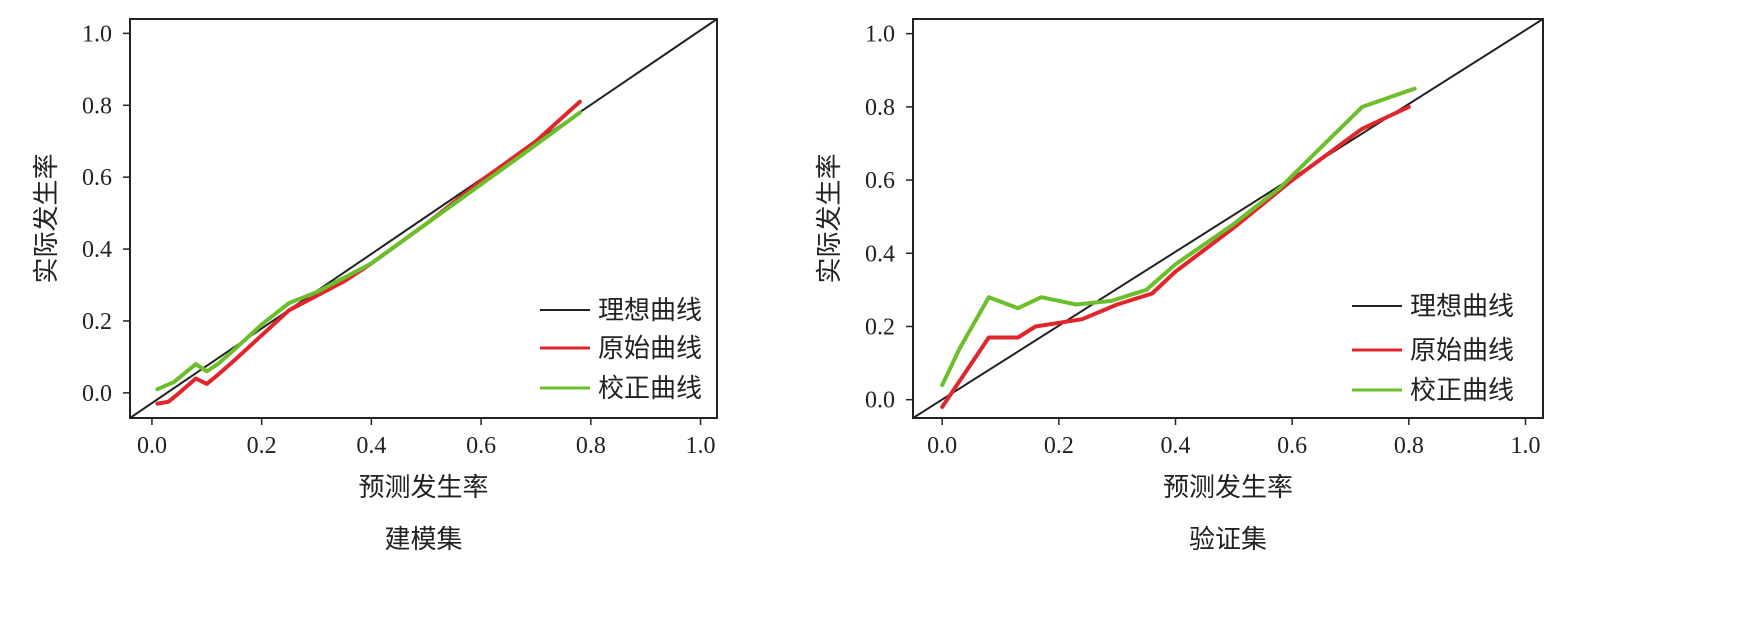  Describe the element at coordinates (423, 540) in the screenshot. I see `panel-caption: 建模集` at that location.